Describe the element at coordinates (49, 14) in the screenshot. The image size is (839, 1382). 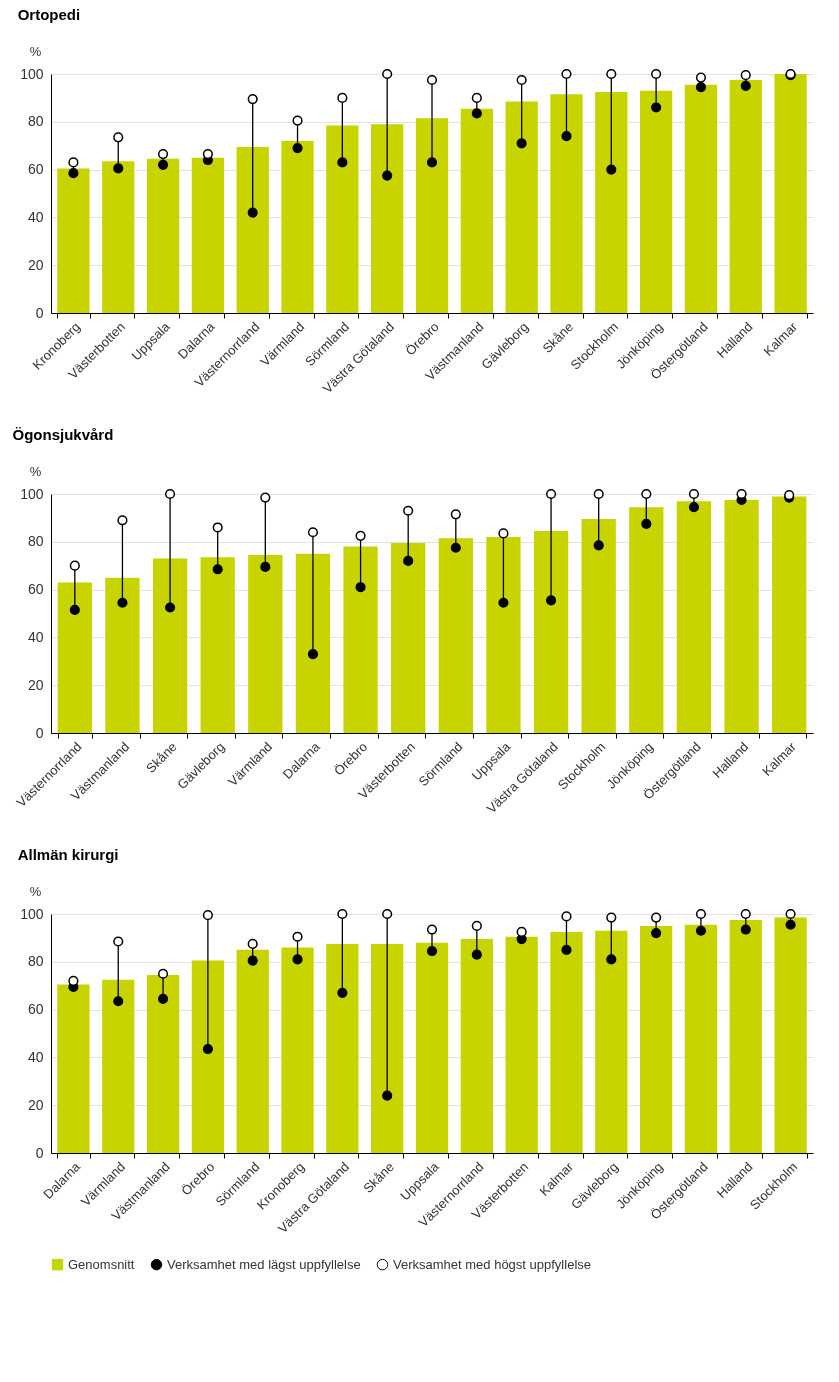
I see `chart-title: Ortopedi` at that location.